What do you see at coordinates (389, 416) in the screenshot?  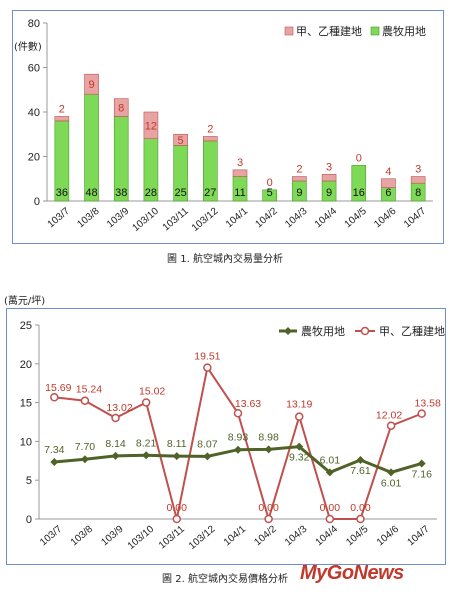 I see `chart2-value-label-building: 12.02` at bounding box center [389, 416].